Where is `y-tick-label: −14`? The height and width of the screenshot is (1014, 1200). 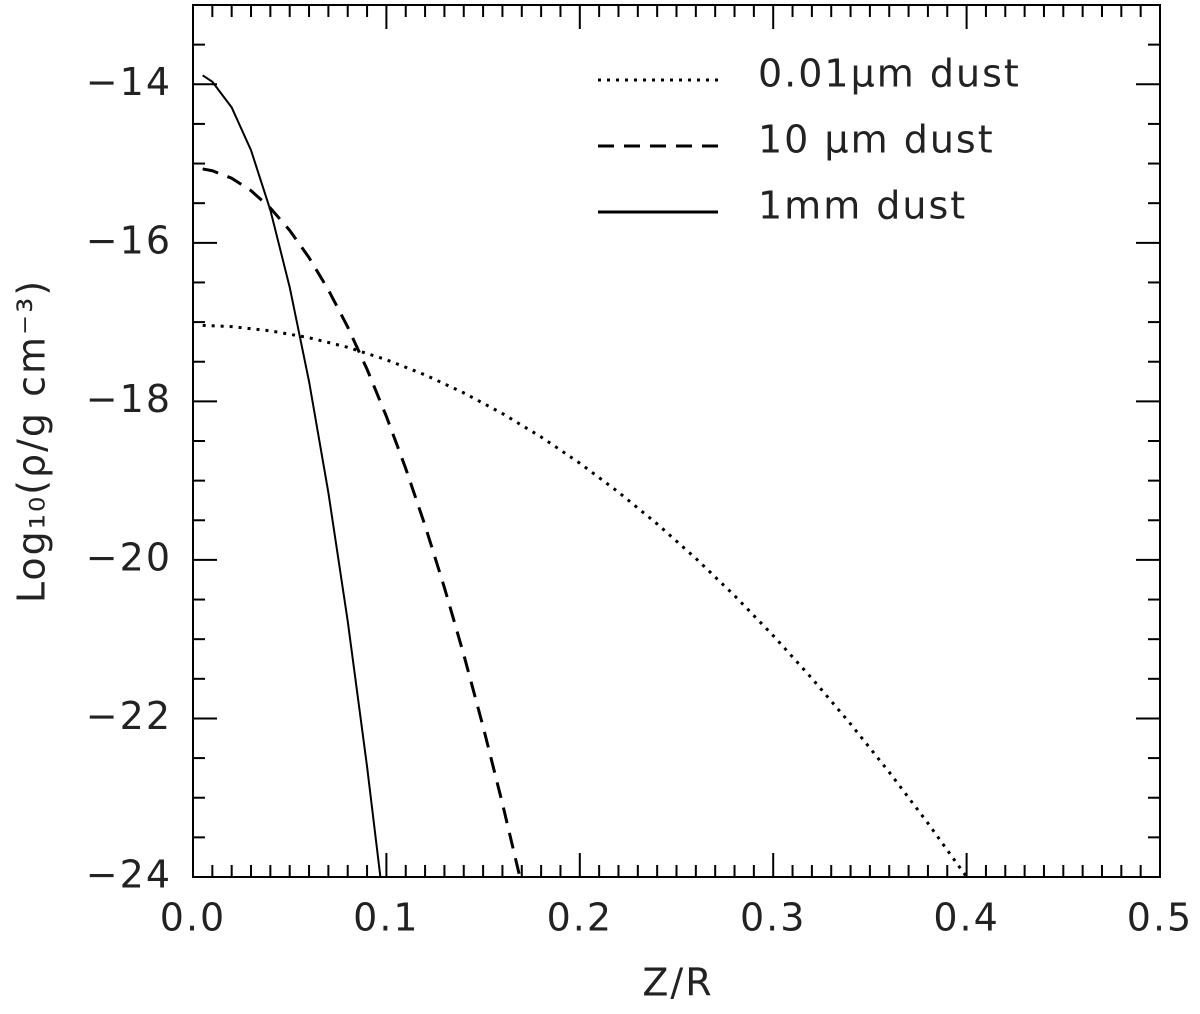
y-tick-label: −14 is located at coordinates (129, 82).